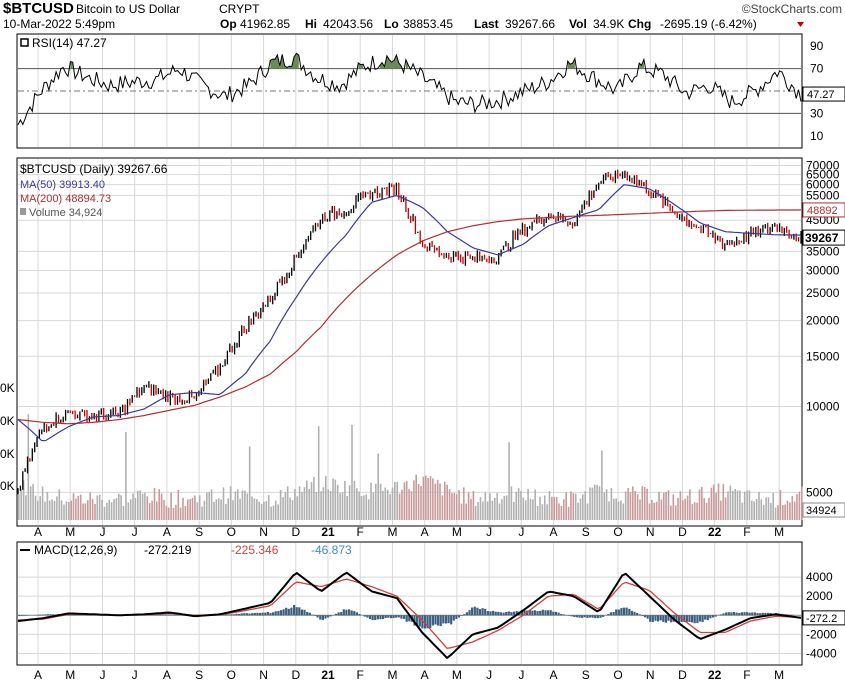 Image resolution: width=845 pixels, height=684 pixels. Describe the element at coordinates (823, 407) in the screenshot. I see `price-y-tick-label: 10000` at that location.